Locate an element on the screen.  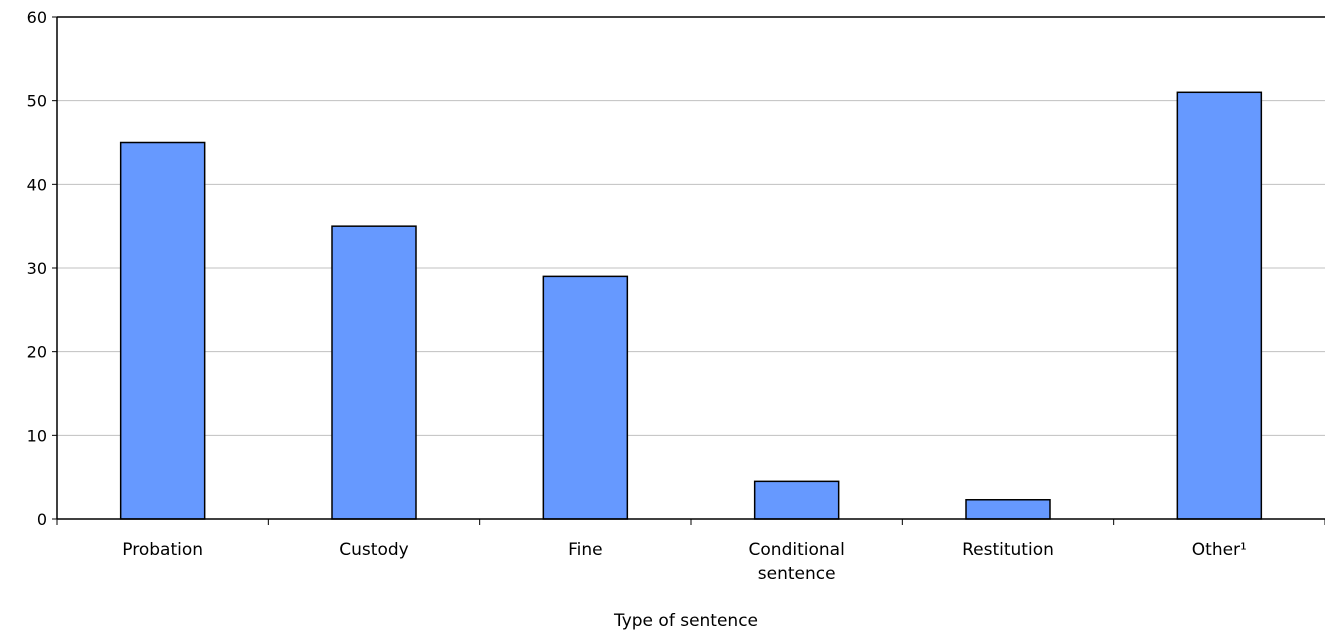
x-category-label: Custody is located at coordinates (373, 550).